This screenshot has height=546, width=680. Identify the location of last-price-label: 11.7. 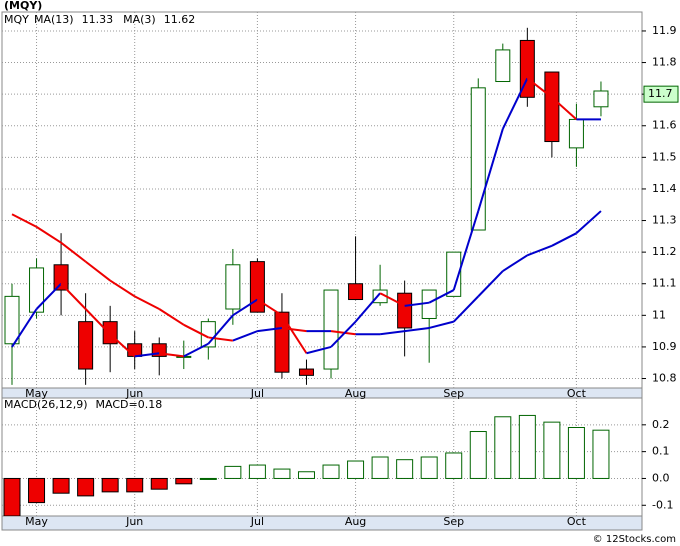
(660, 93).